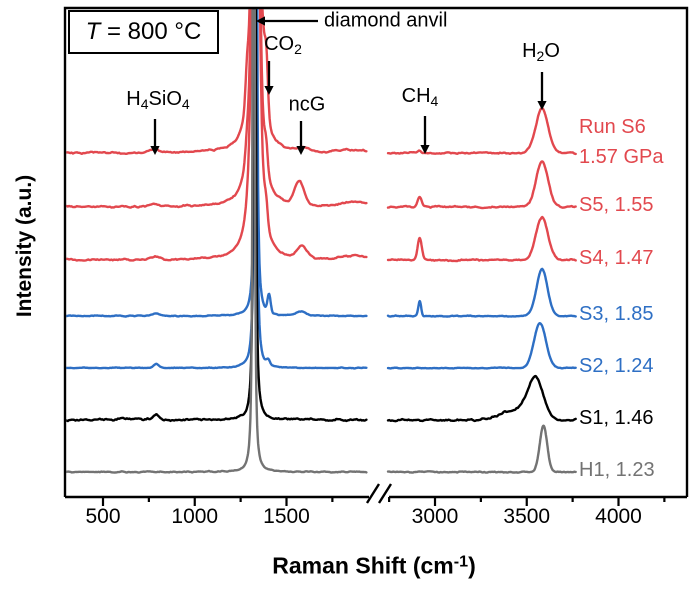 The width and height of the screenshot is (693, 590). What do you see at coordinates (617, 470) in the screenshot?
I see `series-label-h1: H1, 1.23` at bounding box center [617, 470].